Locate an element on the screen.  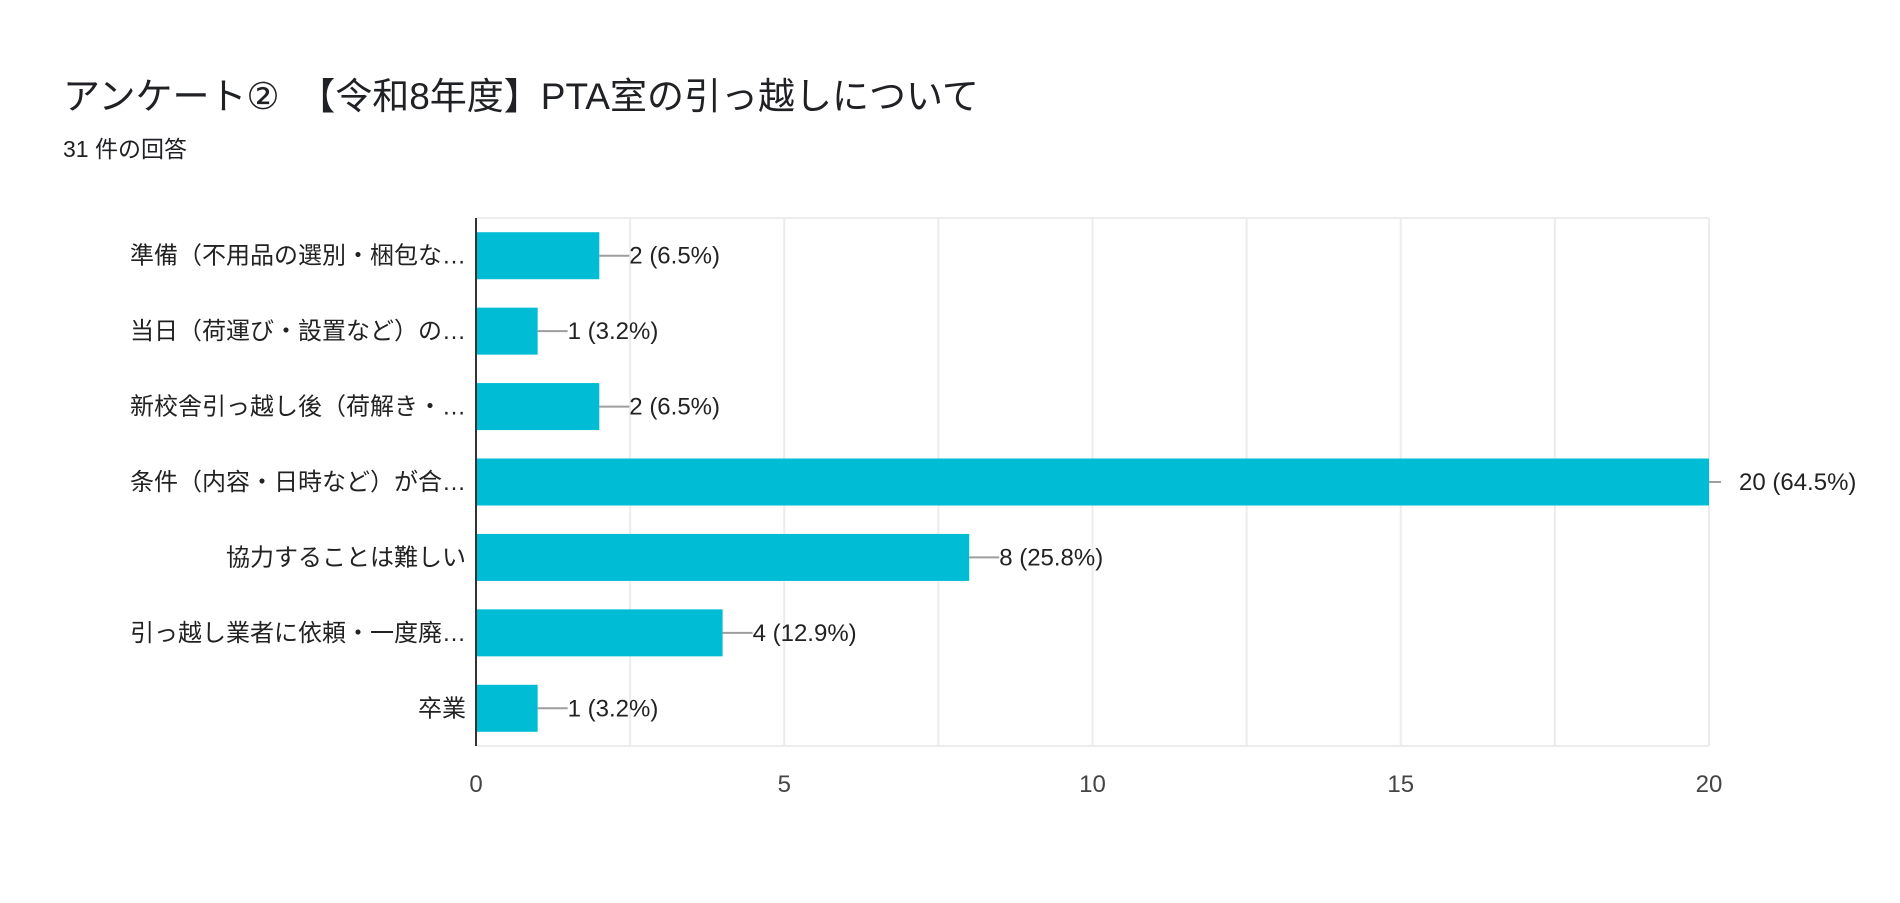
x-tick-label: 5 is located at coordinates (784, 784).